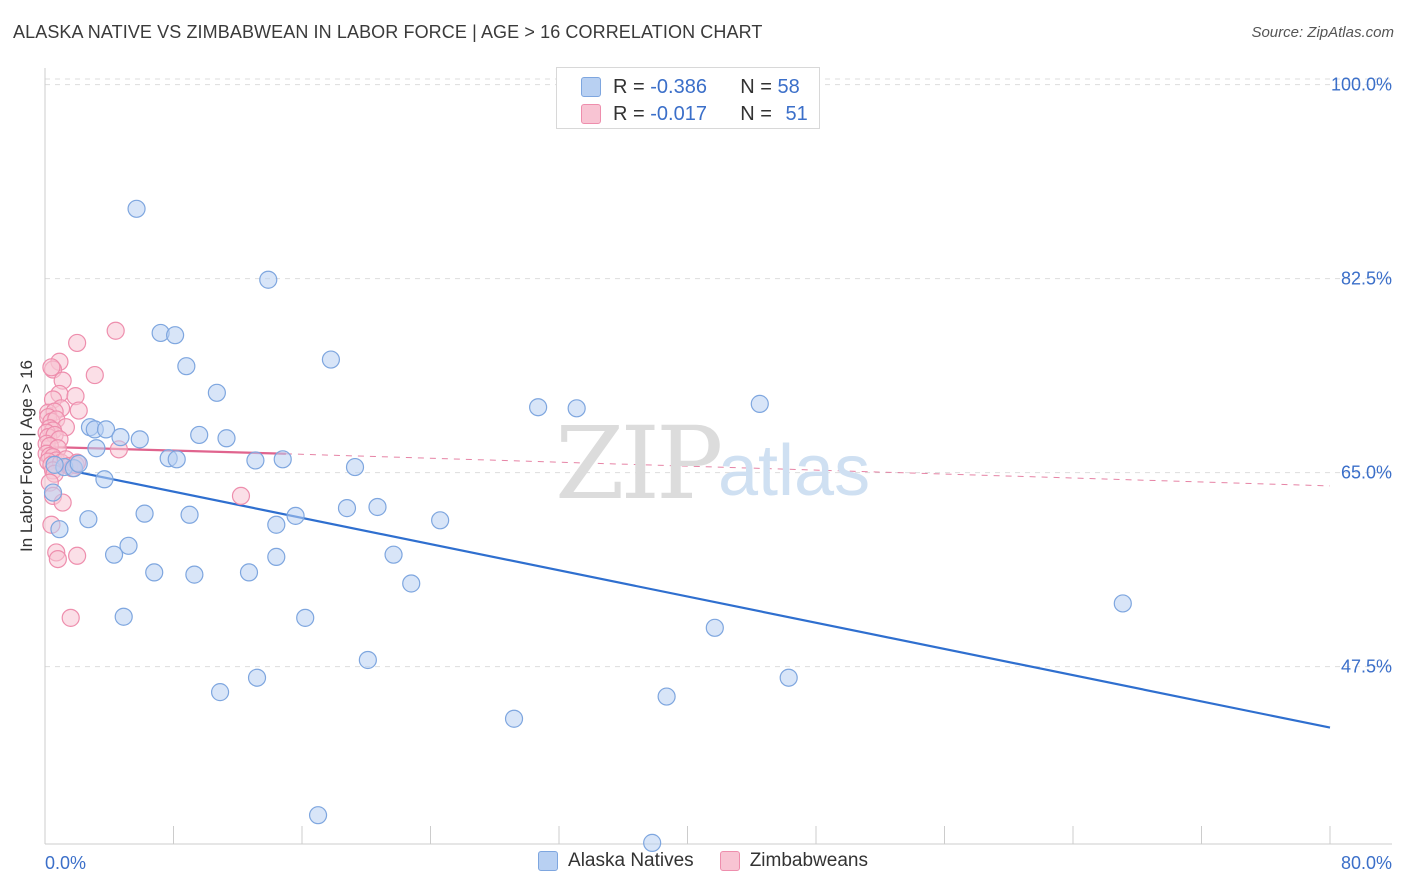  I want to click on correlation-legend: R = -0.386 N = 58 R = -0.017 N = 51, so click(688, 98).